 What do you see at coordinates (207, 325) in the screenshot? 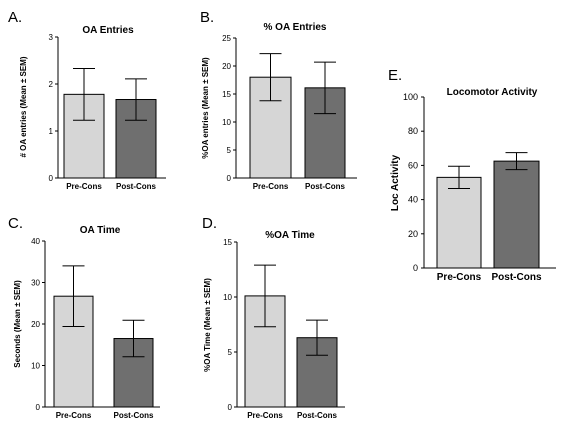
I see `y-axis-label: %OA Time (Mean ± SEM)` at bounding box center [207, 325].